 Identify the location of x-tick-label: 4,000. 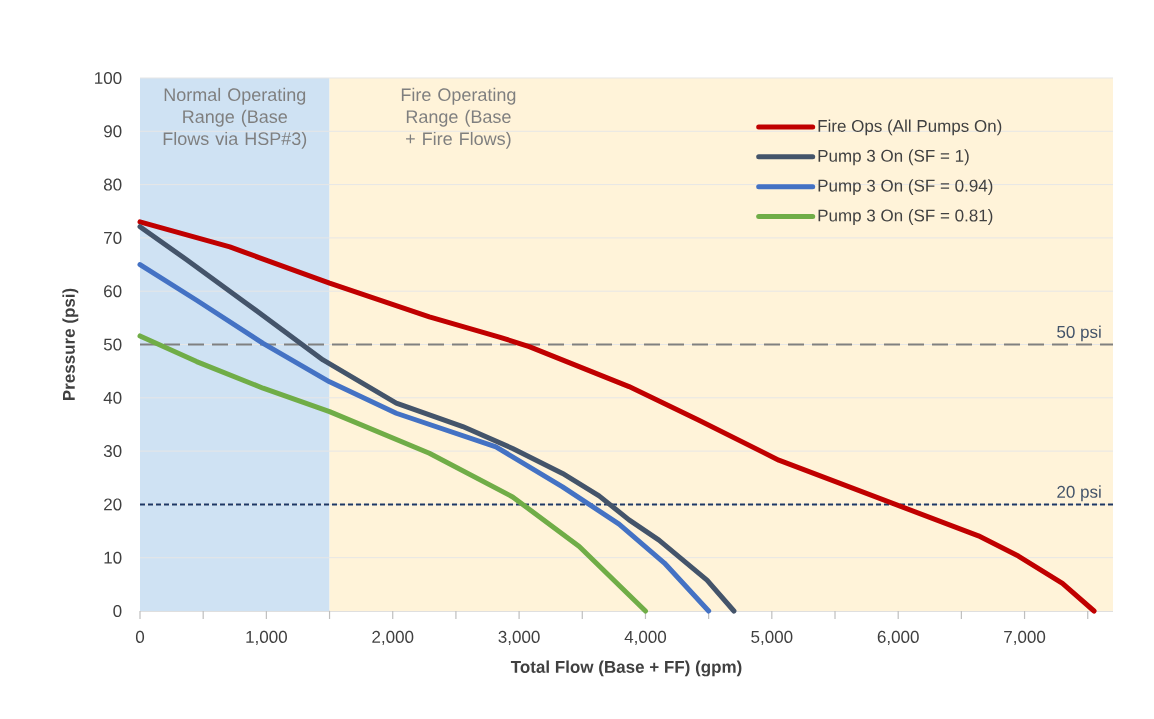
(645, 637).